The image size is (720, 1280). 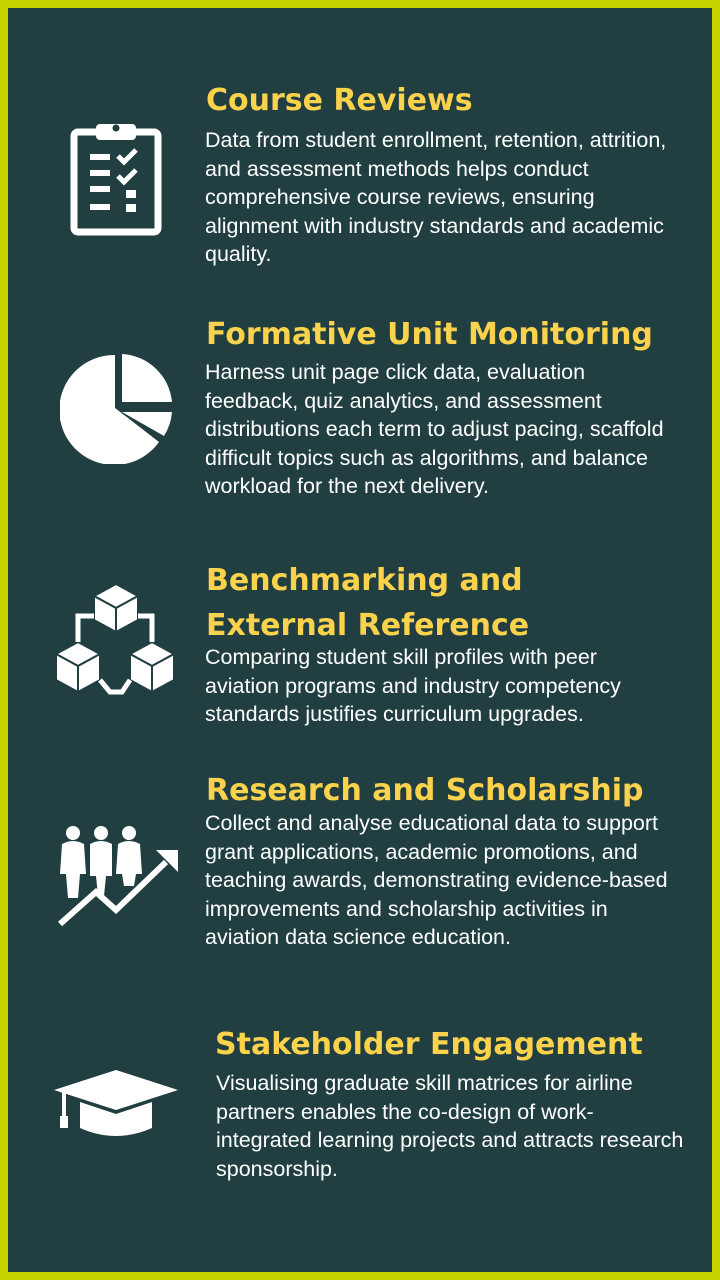 I want to click on section-title: External Reference, so click(x=368, y=625).